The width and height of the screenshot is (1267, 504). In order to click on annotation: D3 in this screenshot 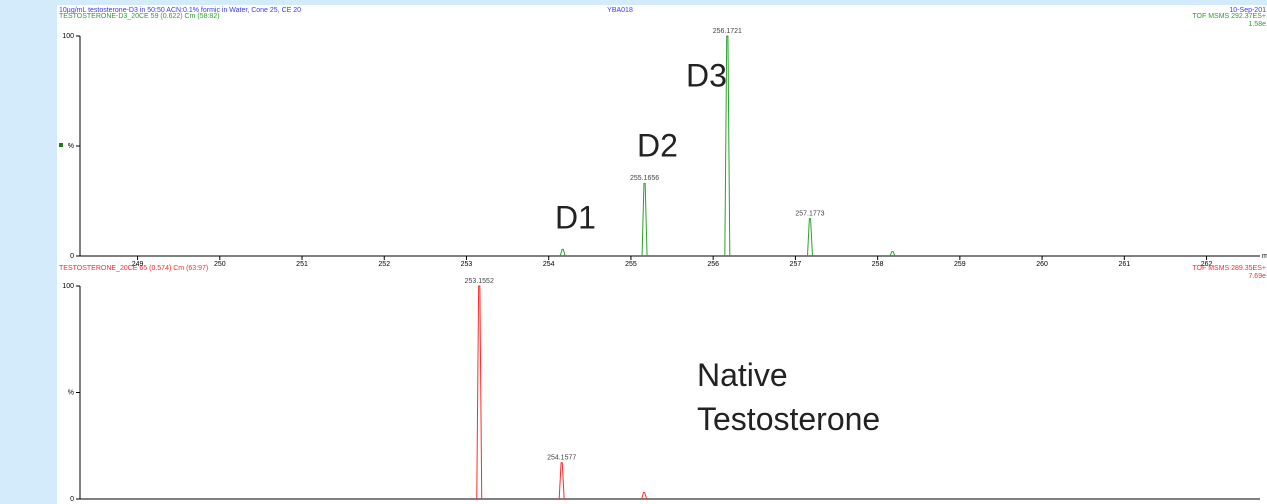, I will do `click(706, 75)`.